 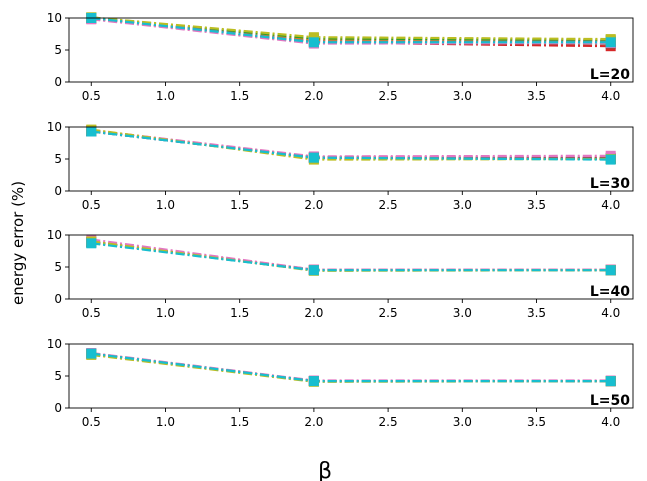 What do you see at coordinates (610, 184) in the screenshot?
I see `panel-label: L=30` at bounding box center [610, 184].